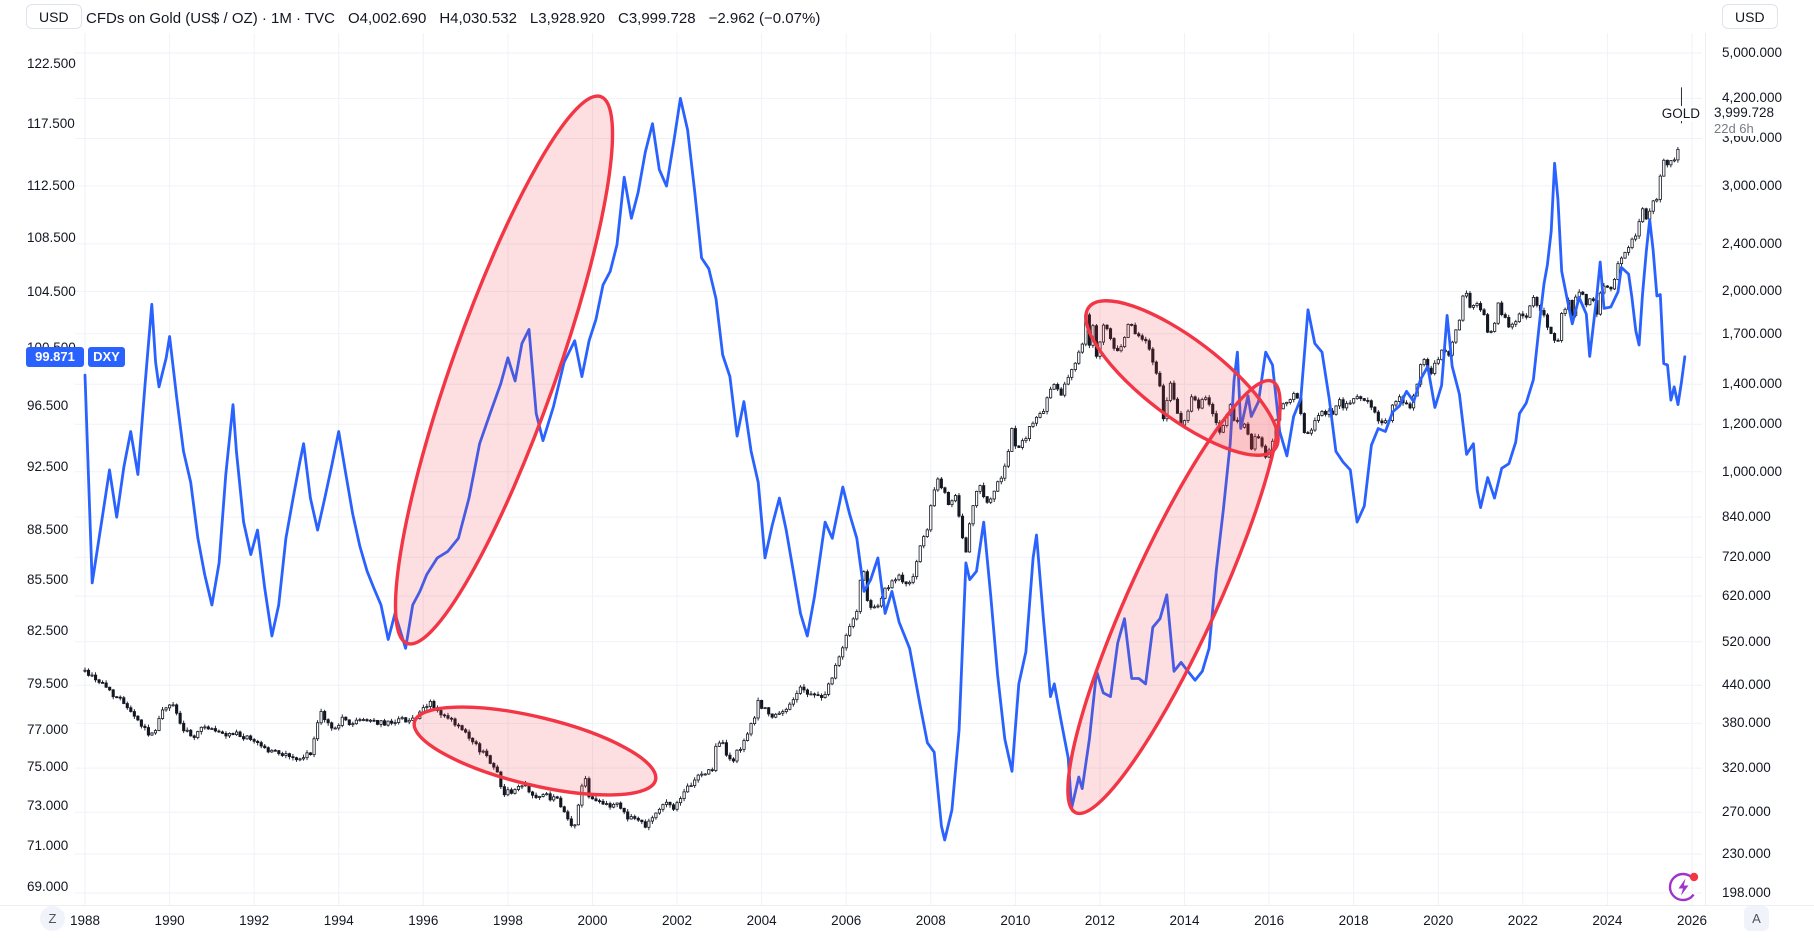  What do you see at coordinates (1705, 469) in the screenshot?
I see `price-axis-separator` at bounding box center [1705, 469].